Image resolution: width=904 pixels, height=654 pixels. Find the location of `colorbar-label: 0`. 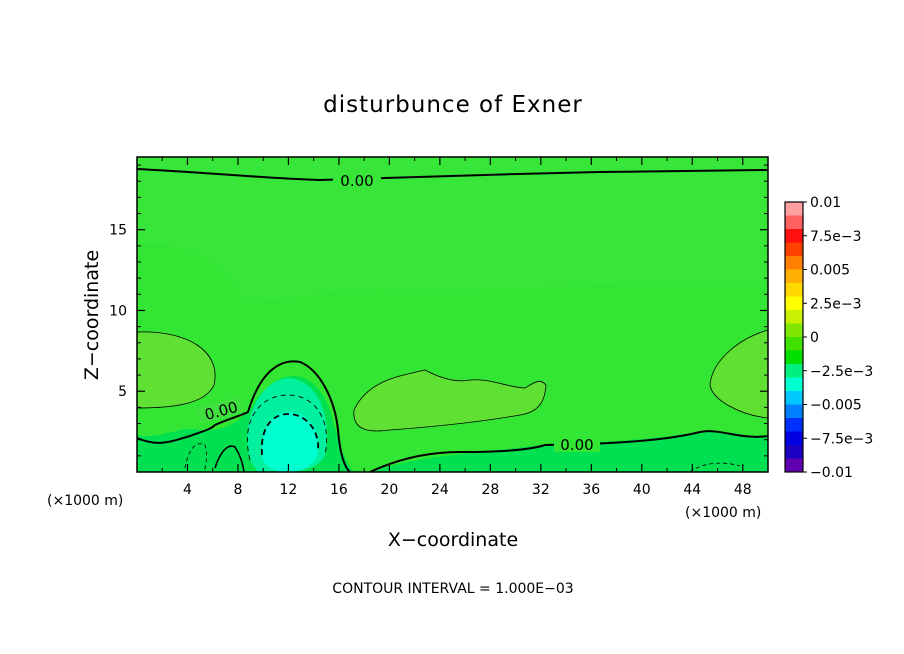

colorbar-label: 0 is located at coordinates (814, 338).